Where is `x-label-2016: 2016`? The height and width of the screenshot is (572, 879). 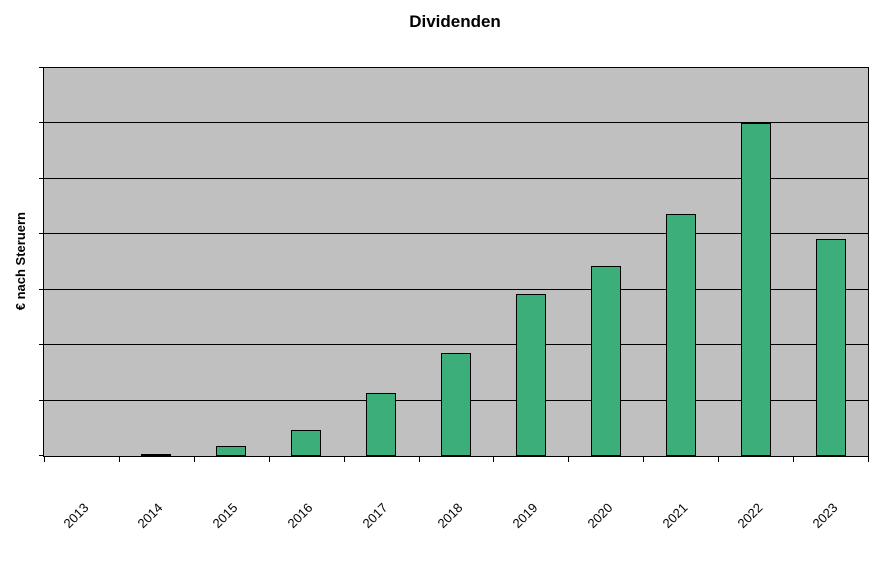
x-label-2016: 2016 is located at coordinates (300, 516).